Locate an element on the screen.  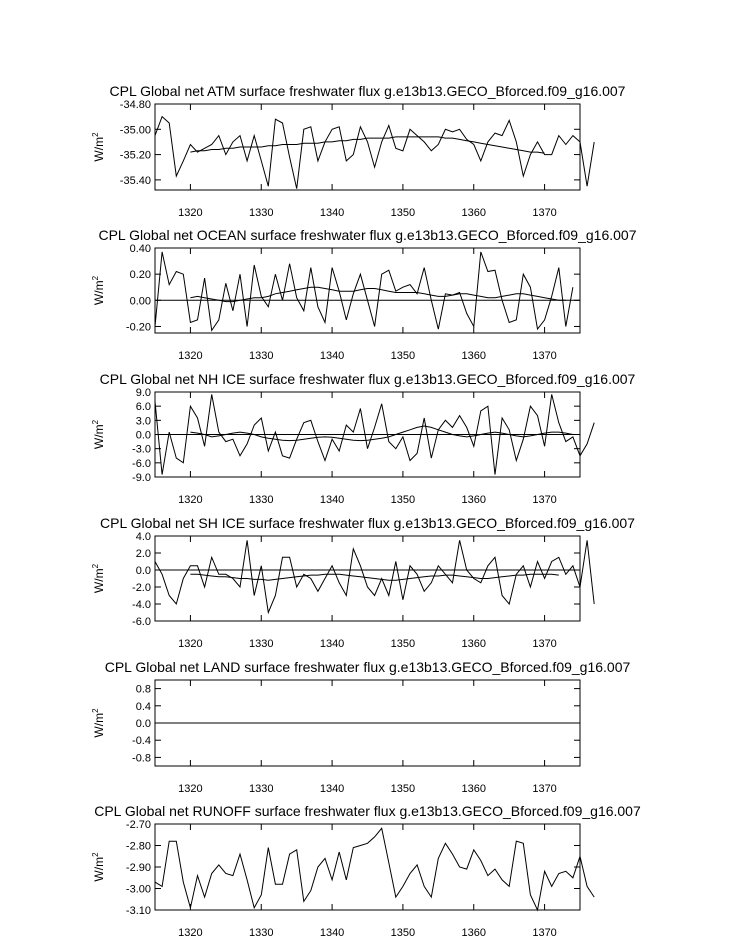
y-tick-label: 0.4 is located at coordinates (143, 707).